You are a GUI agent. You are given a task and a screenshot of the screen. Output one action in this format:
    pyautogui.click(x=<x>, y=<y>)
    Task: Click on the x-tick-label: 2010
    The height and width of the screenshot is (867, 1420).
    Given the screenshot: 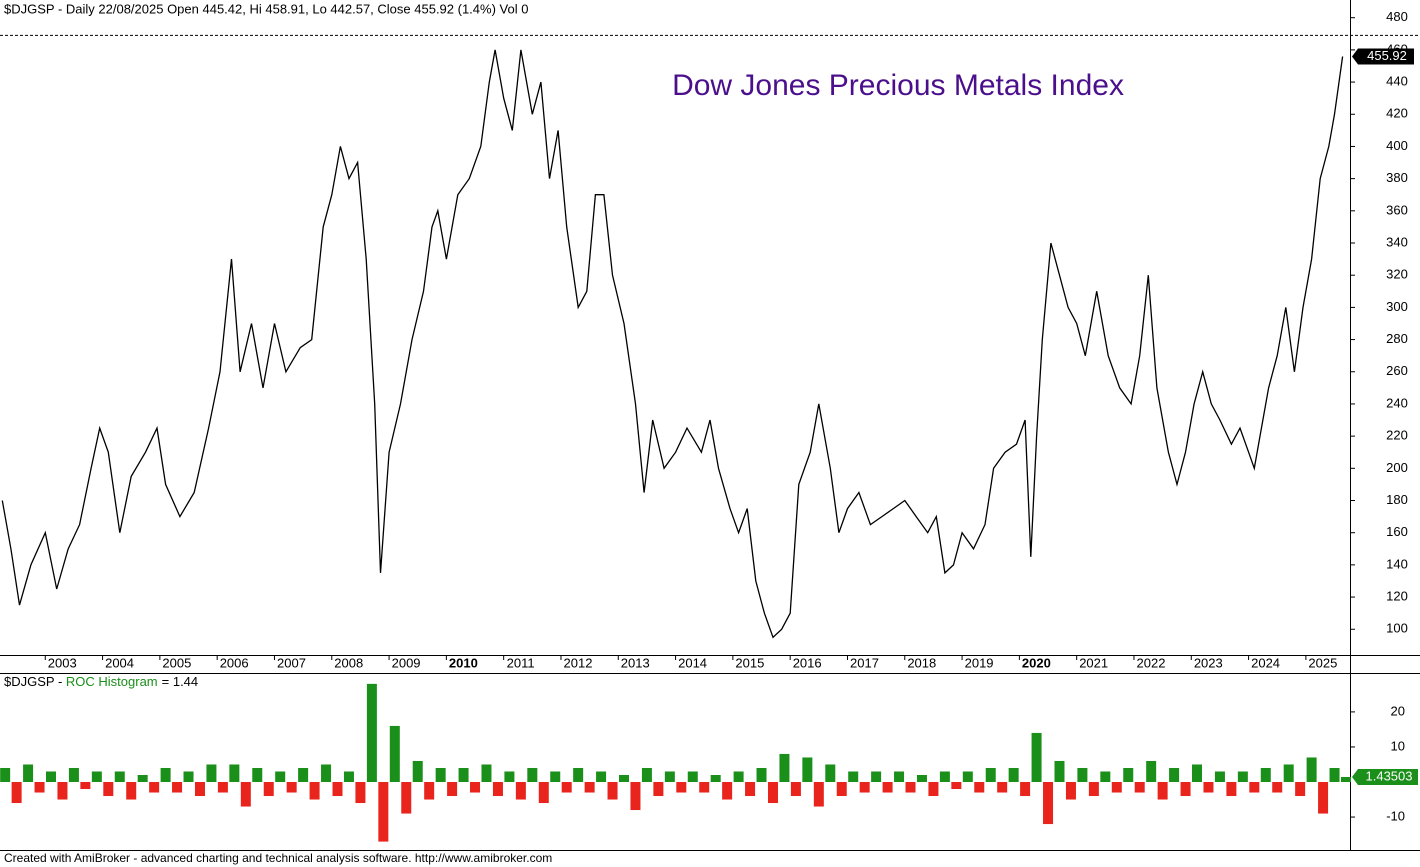 What is the action you would take?
    pyautogui.click(x=463, y=662)
    